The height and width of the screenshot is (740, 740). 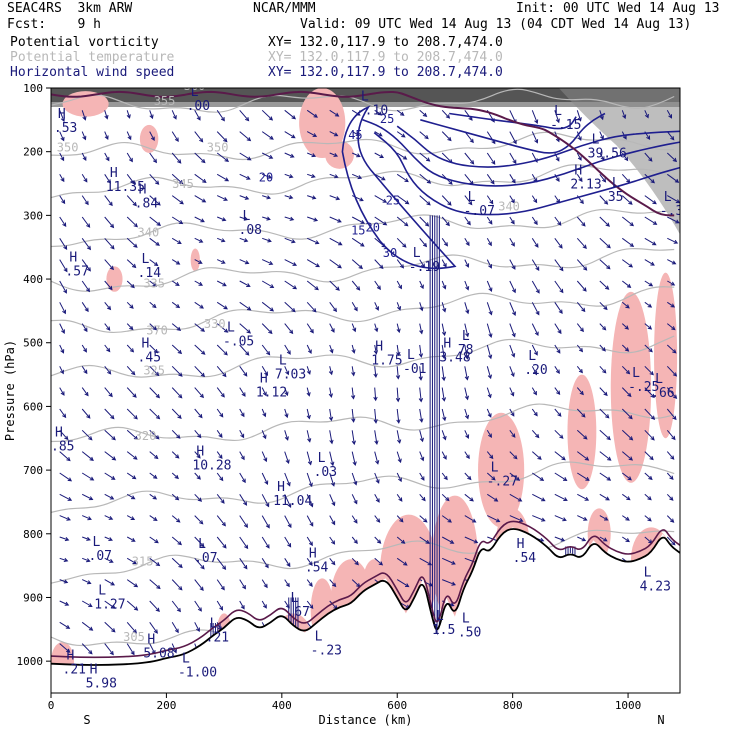 I want to click on extremum-value-4: .14, so click(x=150, y=273).